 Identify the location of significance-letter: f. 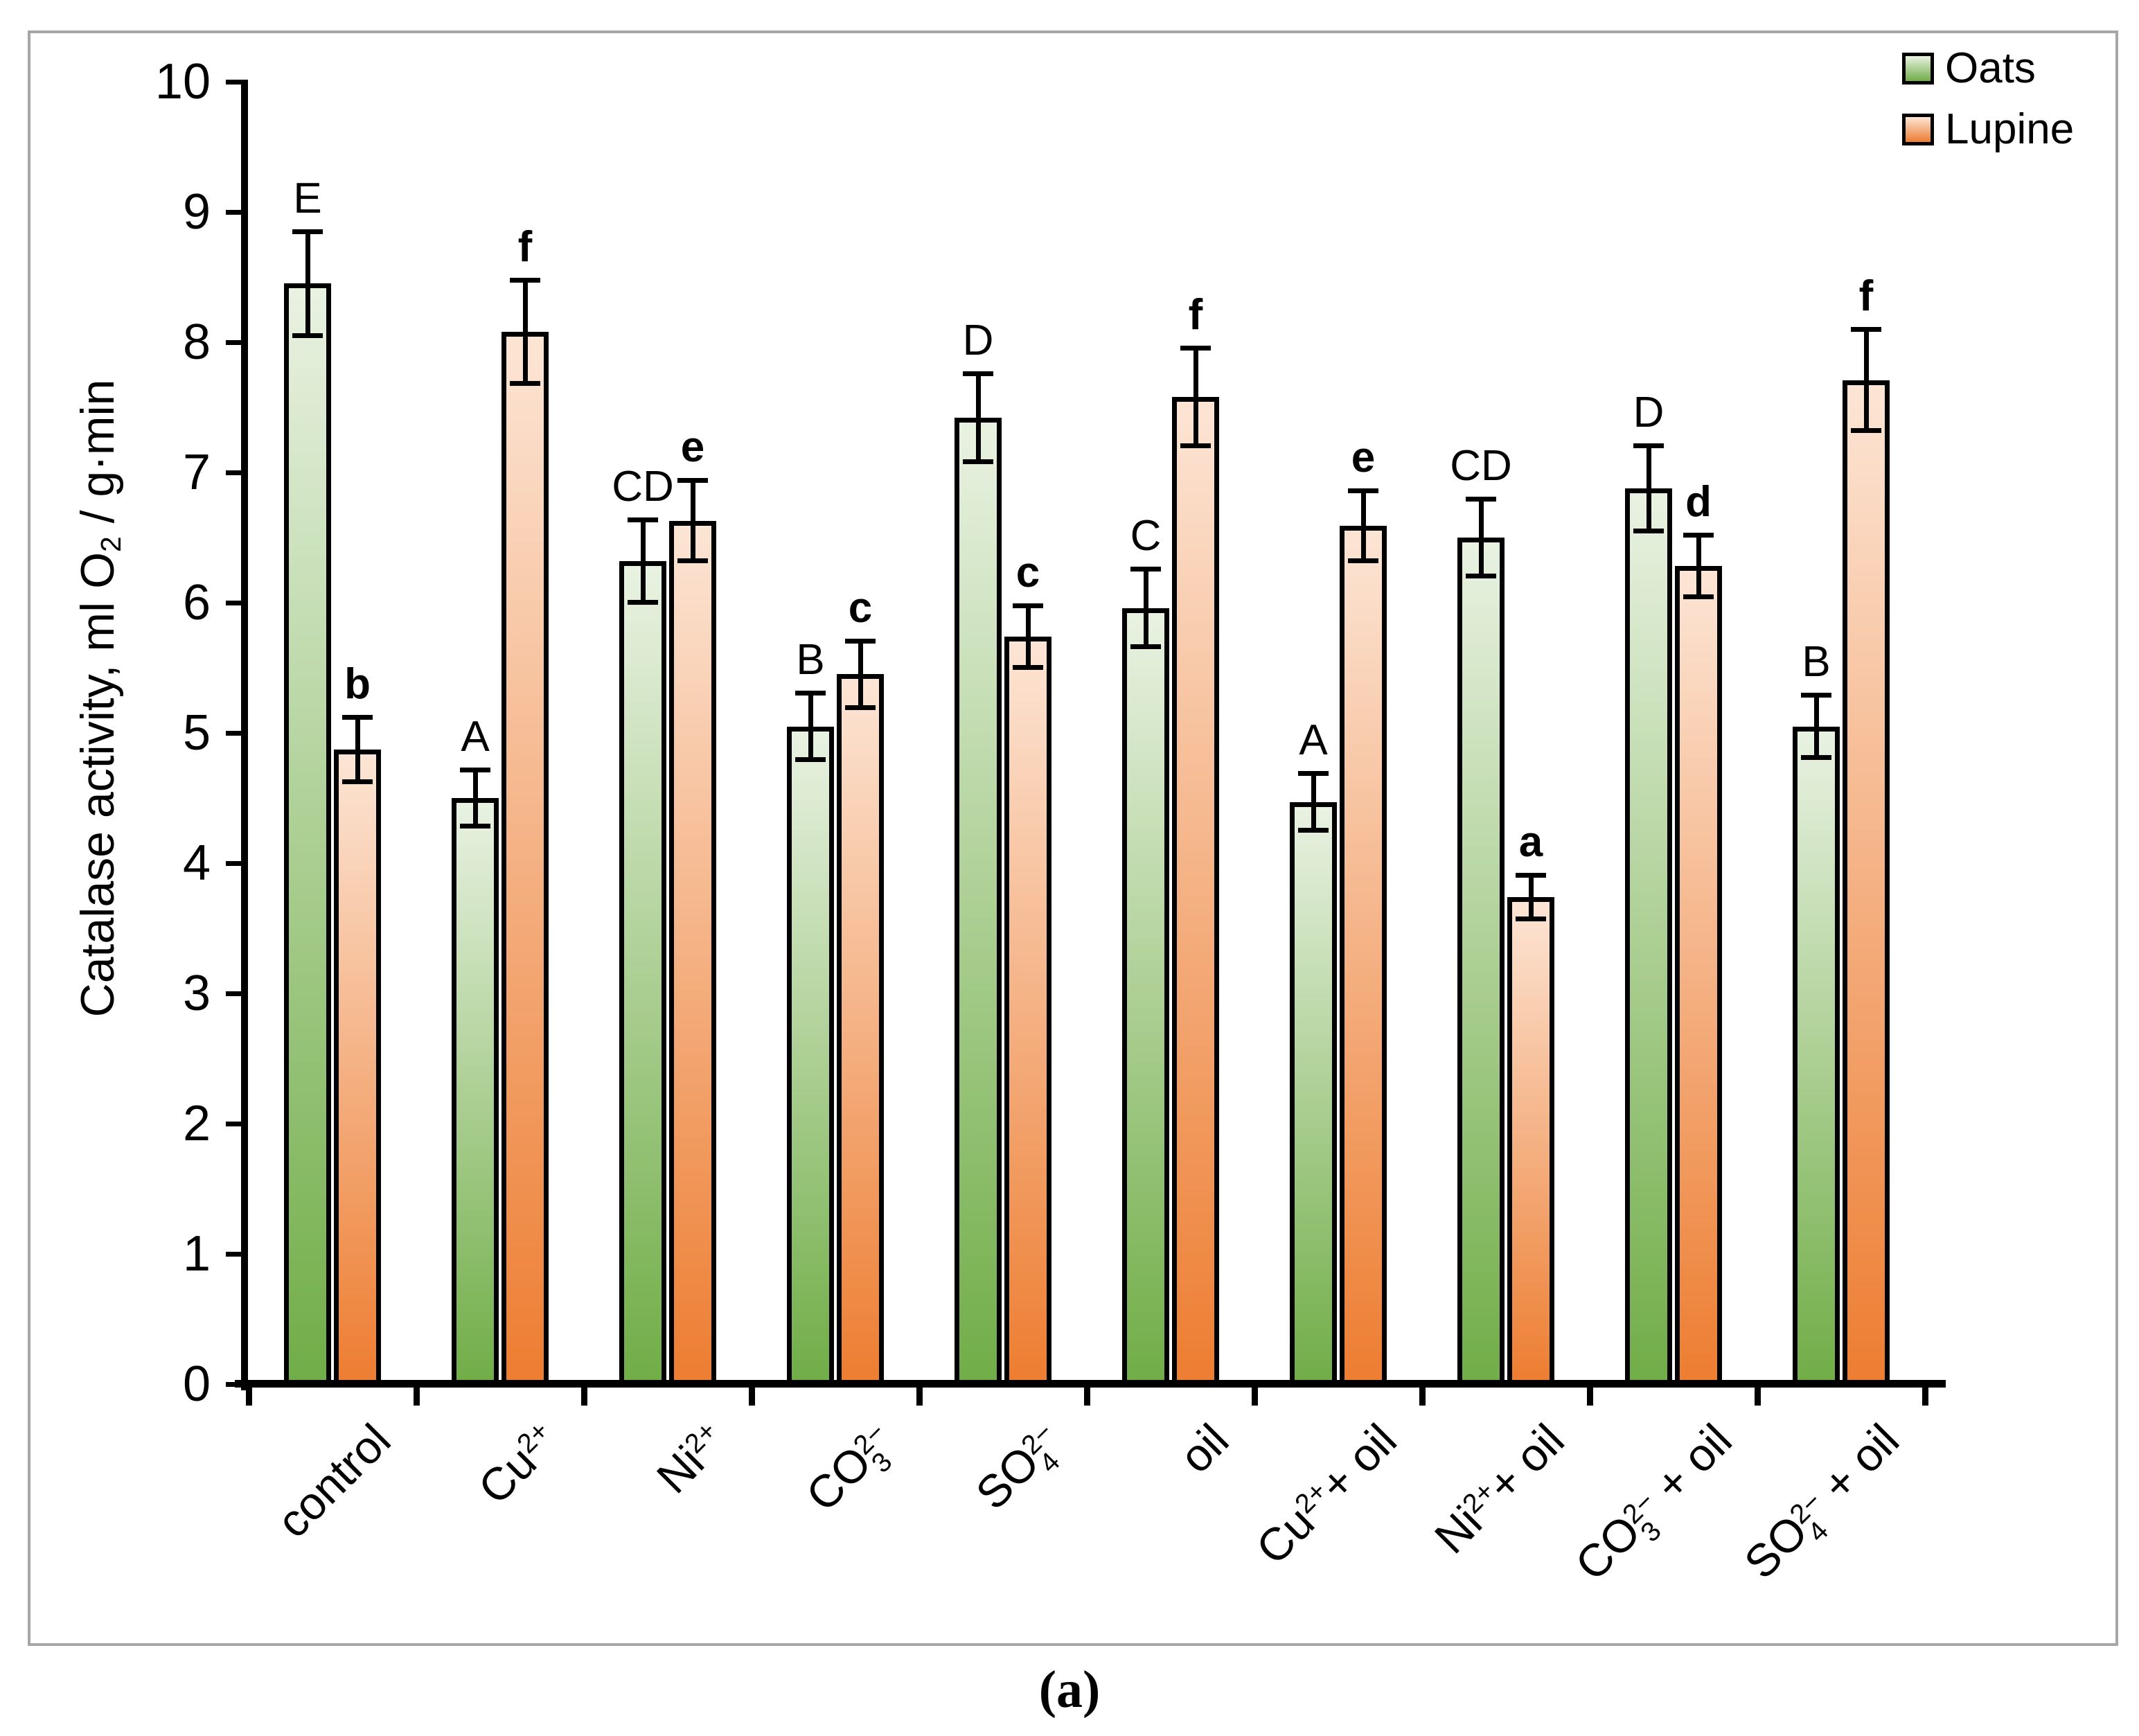
(525, 247).